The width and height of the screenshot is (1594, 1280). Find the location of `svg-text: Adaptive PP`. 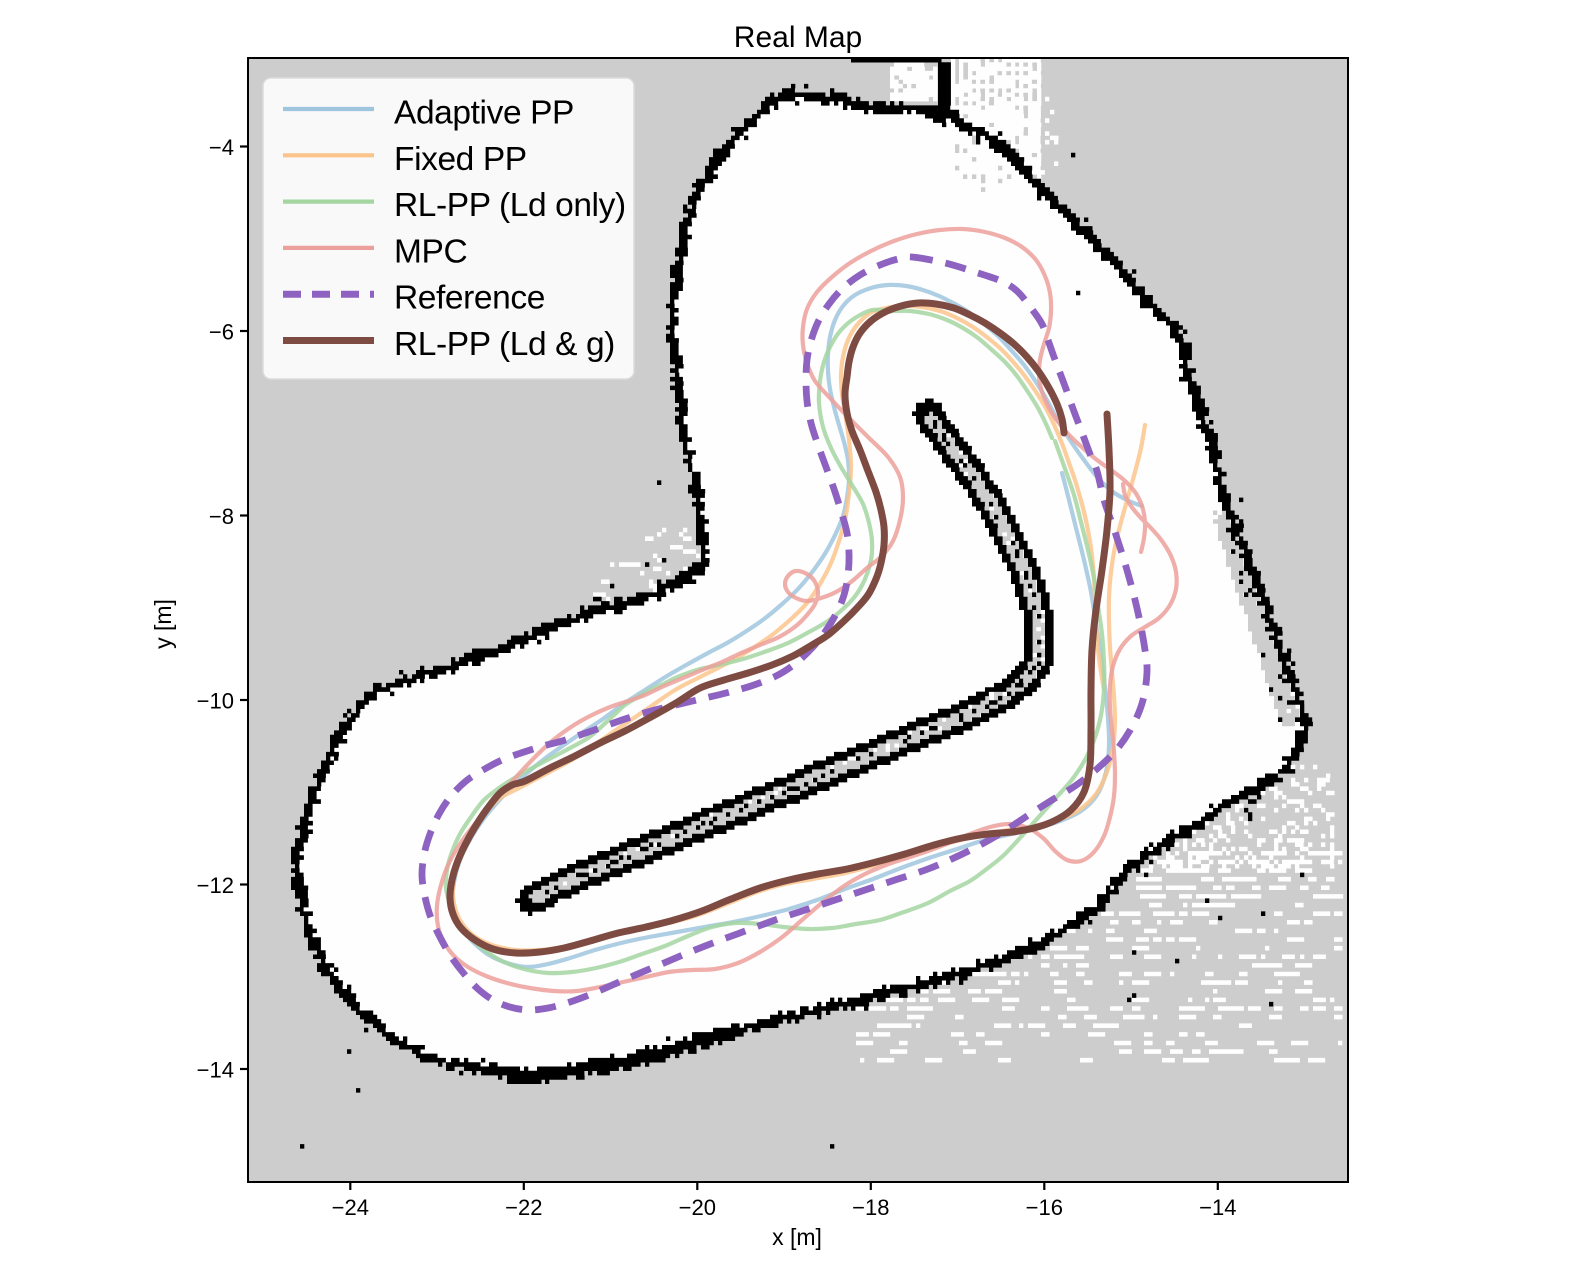

svg-text: Adaptive PP is located at coordinates (484, 113).